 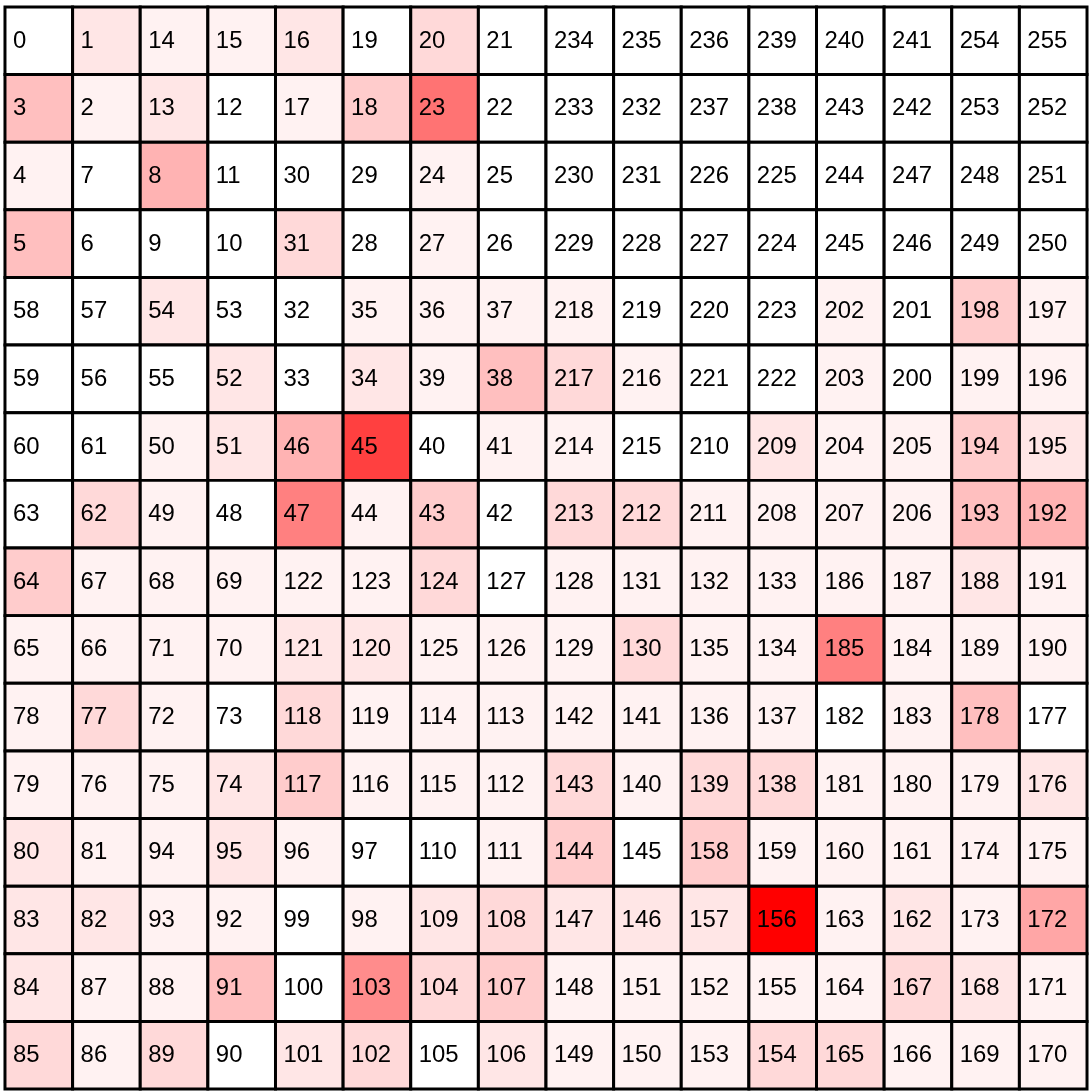 I want to click on data-label: 100, so click(x=303, y=986).